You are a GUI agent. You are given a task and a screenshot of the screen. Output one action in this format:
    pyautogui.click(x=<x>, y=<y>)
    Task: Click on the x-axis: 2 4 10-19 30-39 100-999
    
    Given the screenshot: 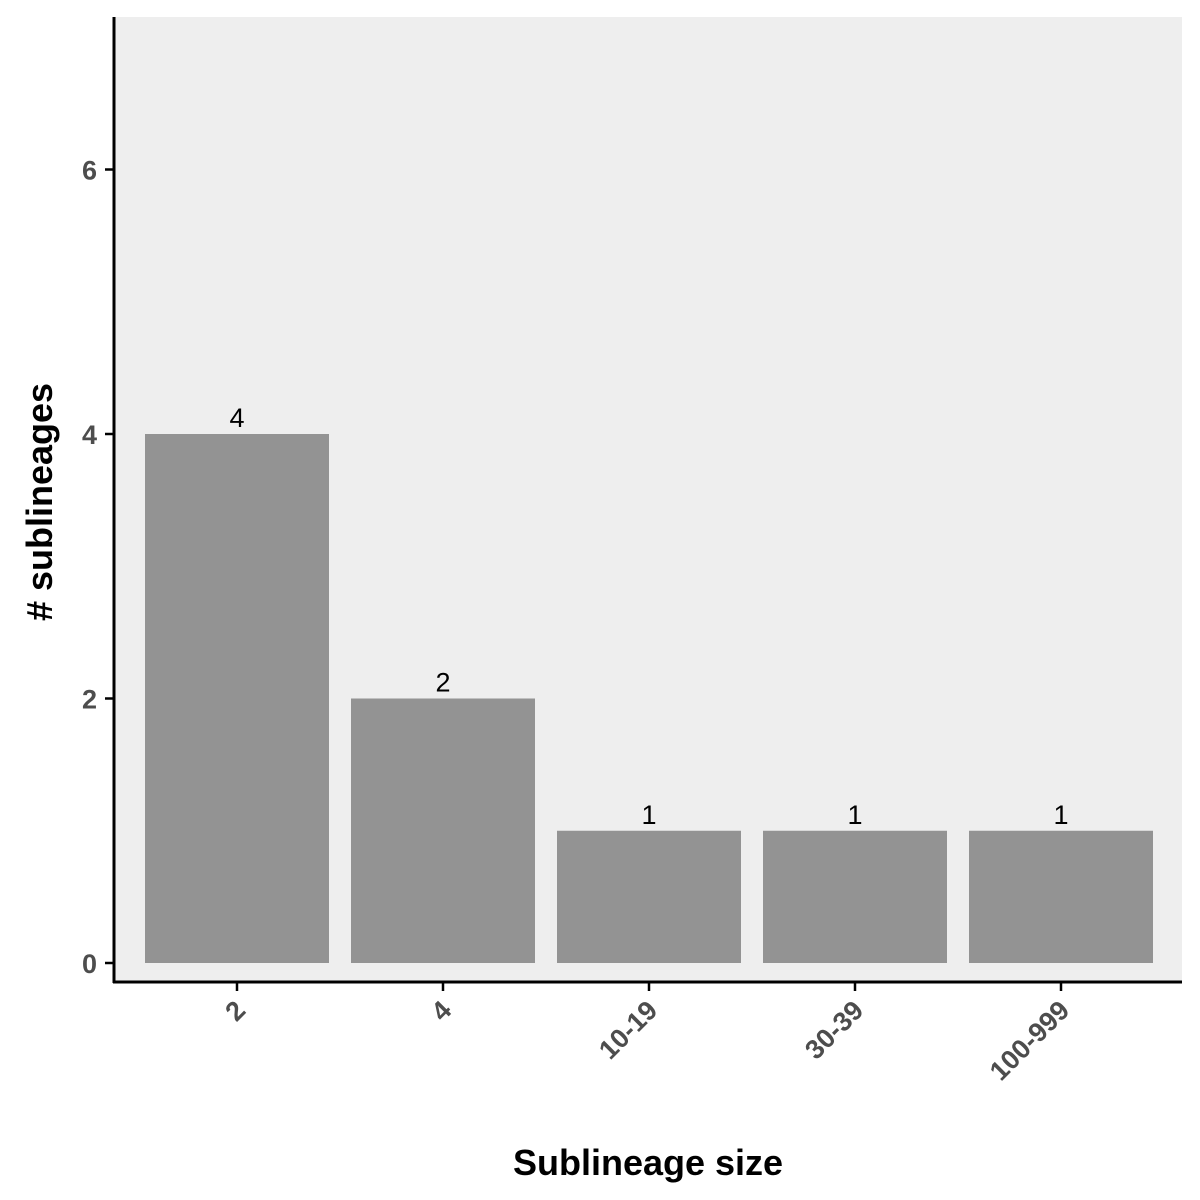 What is the action you would take?
    pyautogui.click(x=647, y=1033)
    